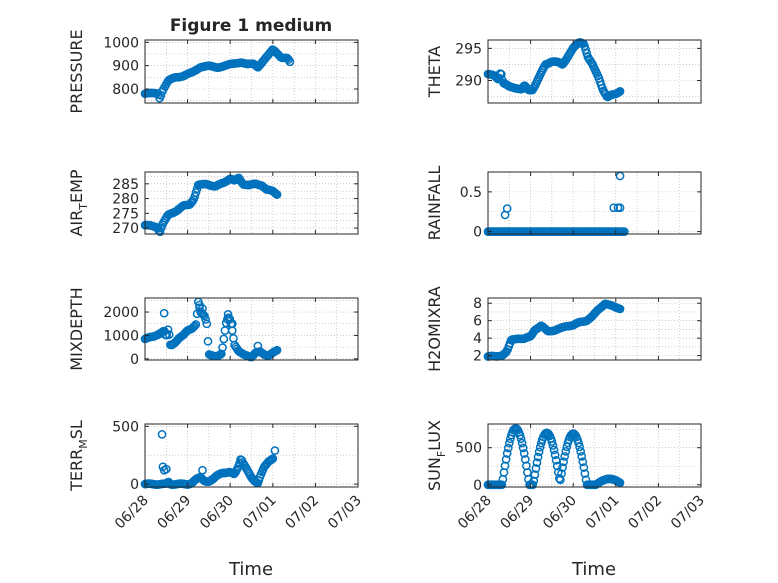 The image size is (778, 583). I want to click on y-axis-label: MIXDEPTH, so click(76, 328).